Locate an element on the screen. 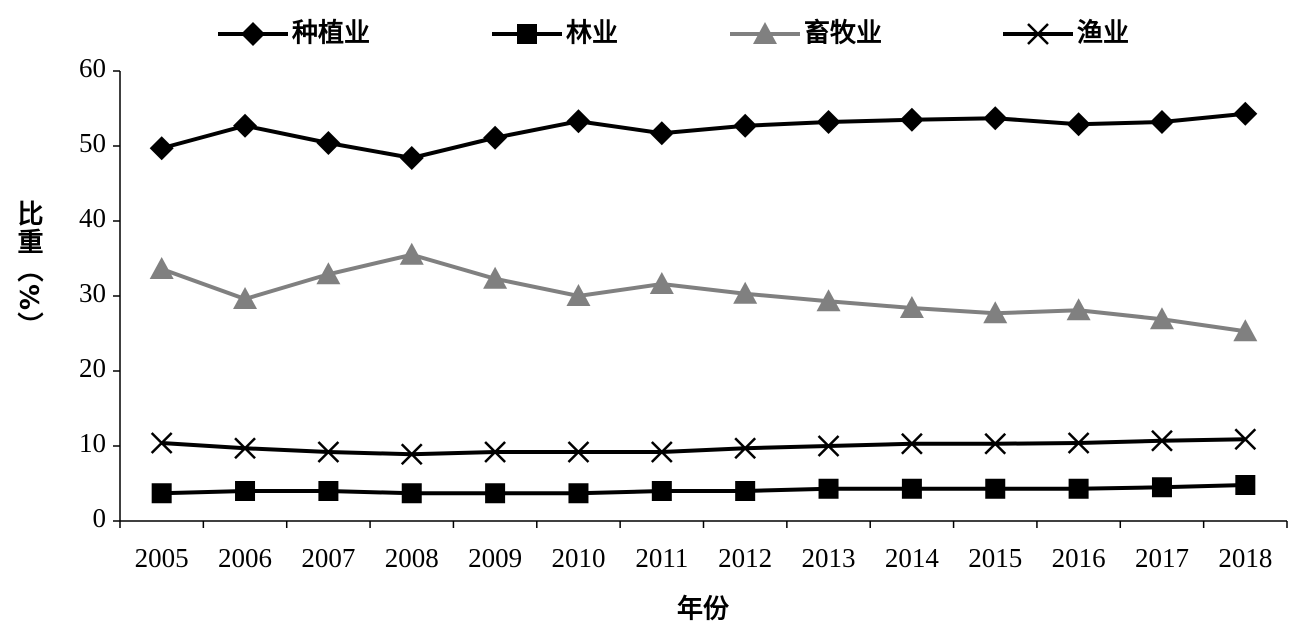  x-tick-label: 2008 is located at coordinates (412, 558).